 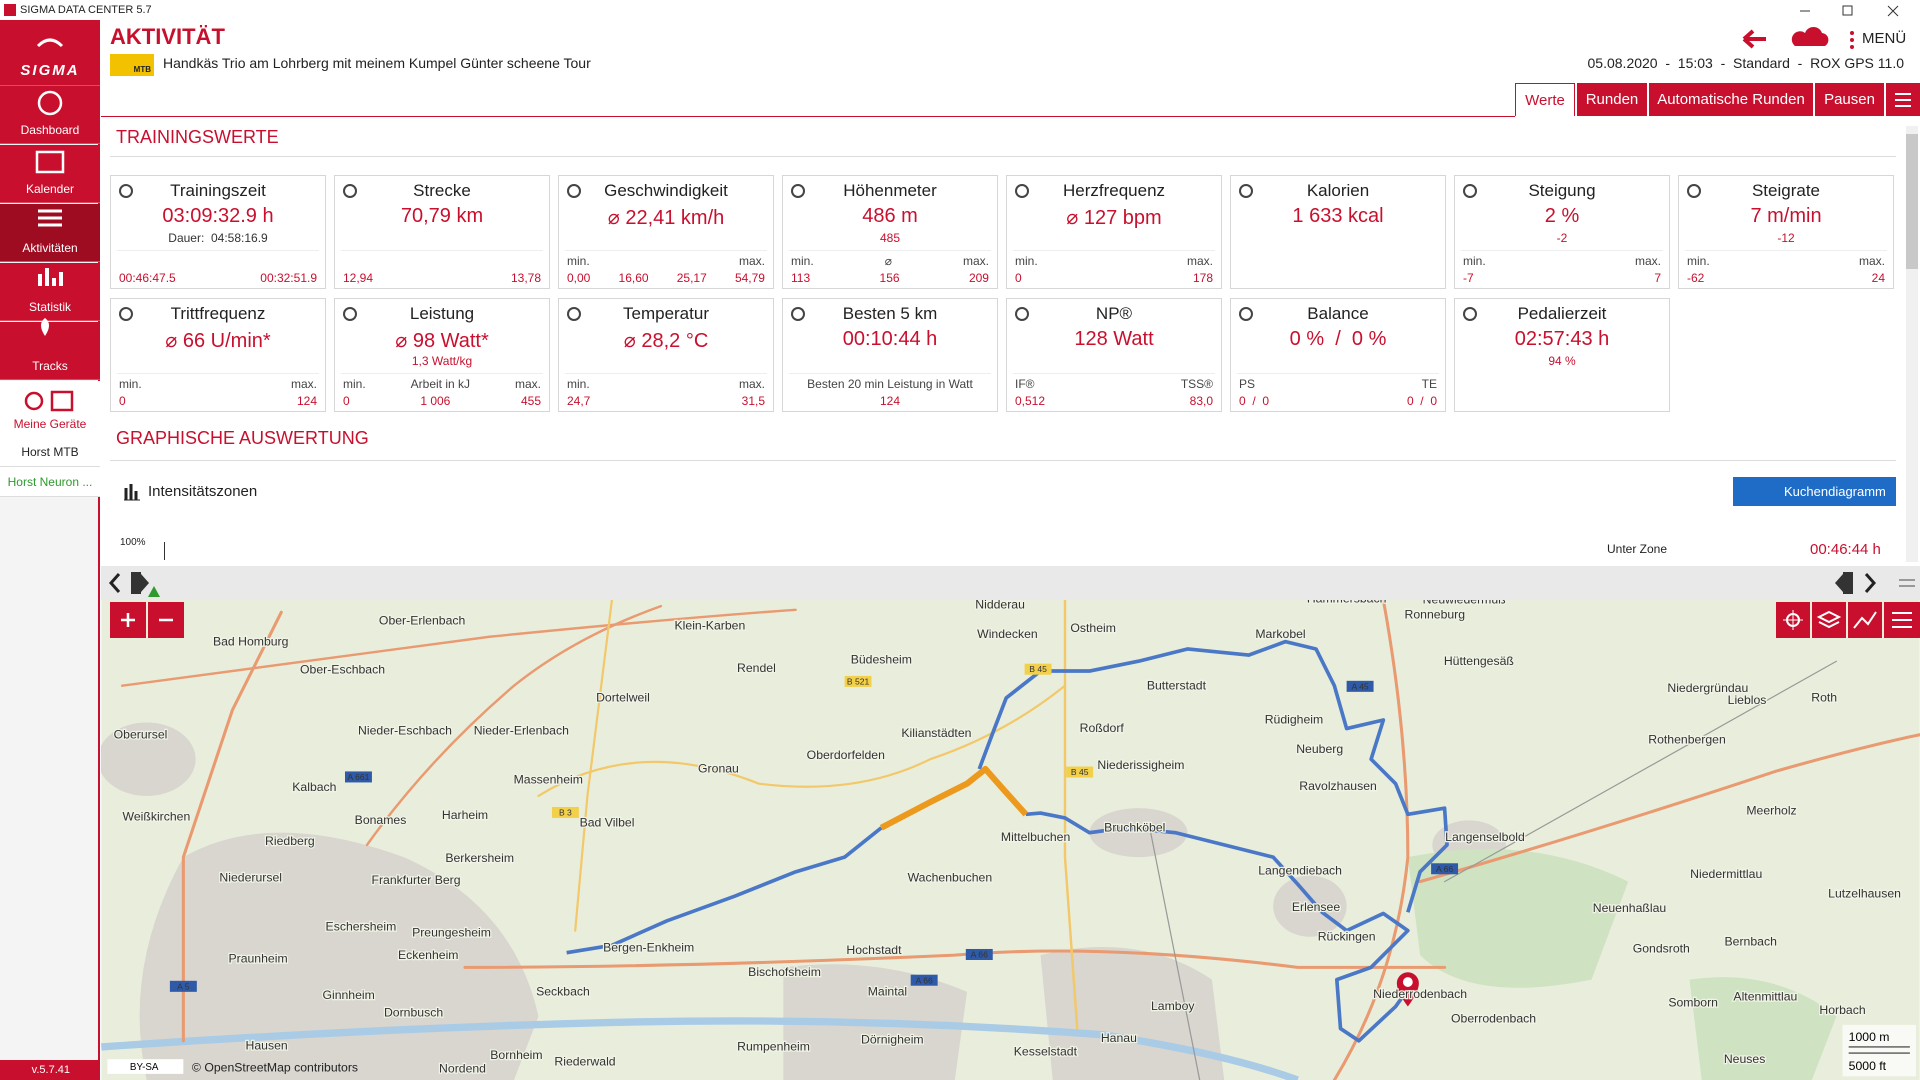 What do you see at coordinates (890, 216) in the screenshot?
I see `card-main-value: 486 m` at bounding box center [890, 216].